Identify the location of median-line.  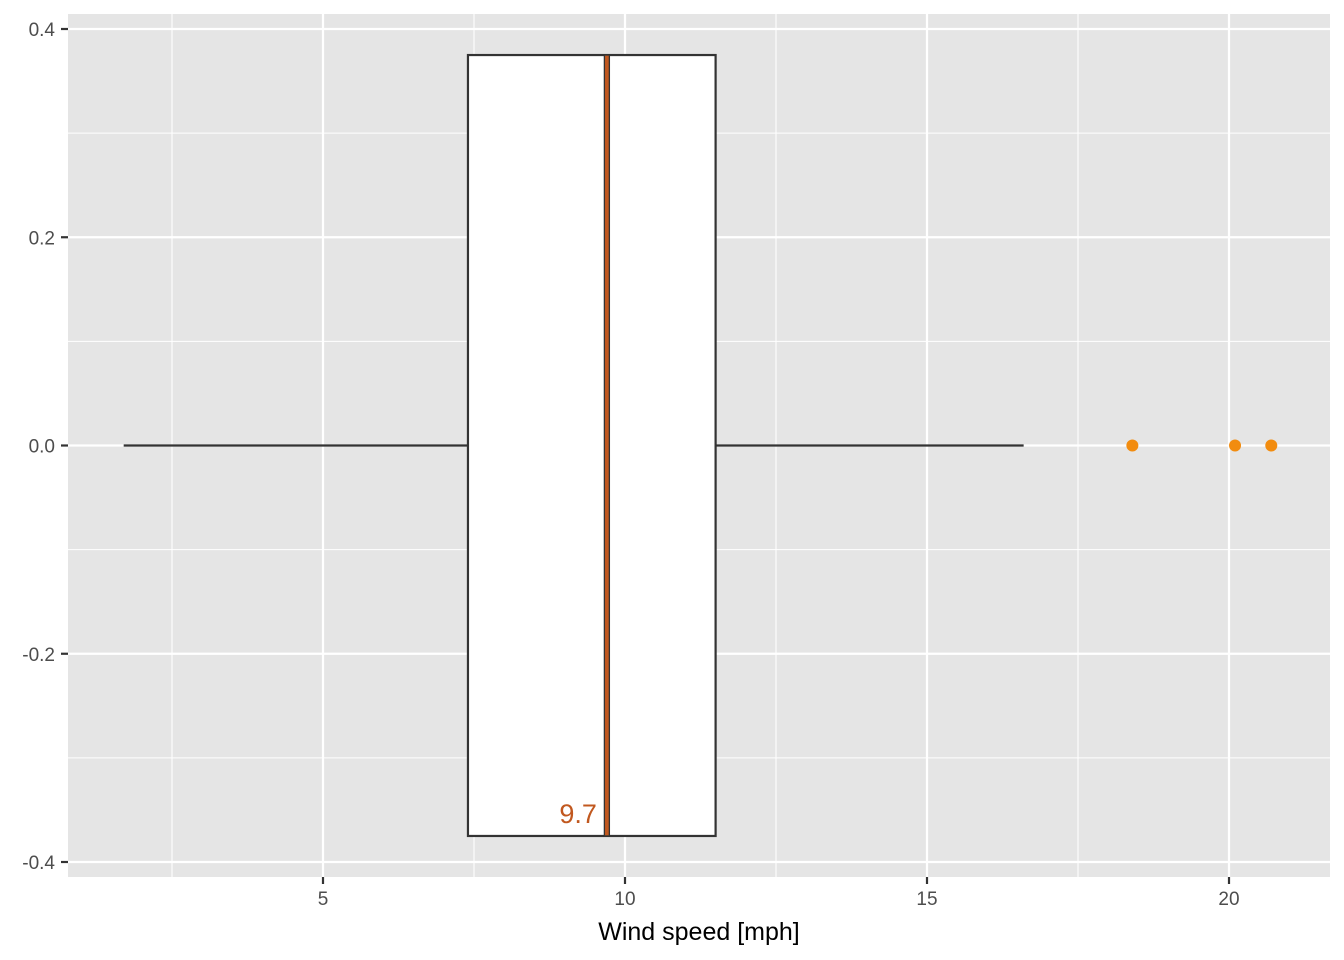
(607, 445).